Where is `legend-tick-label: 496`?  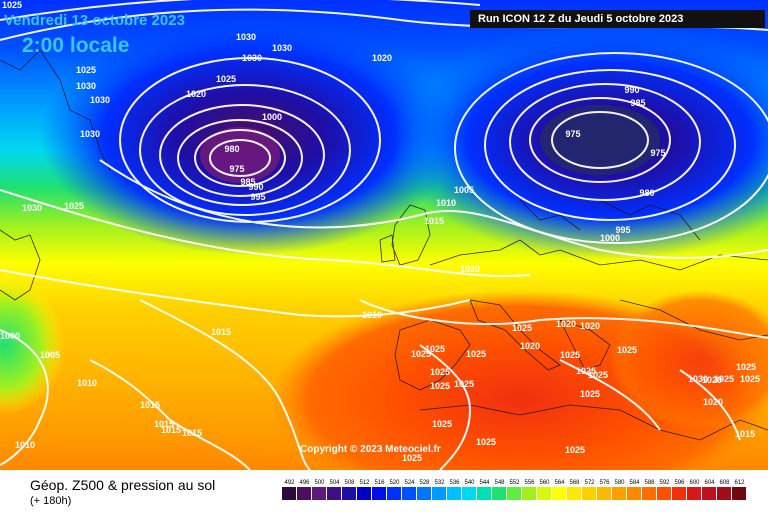
legend-tick-label: 496 is located at coordinates (304, 483).